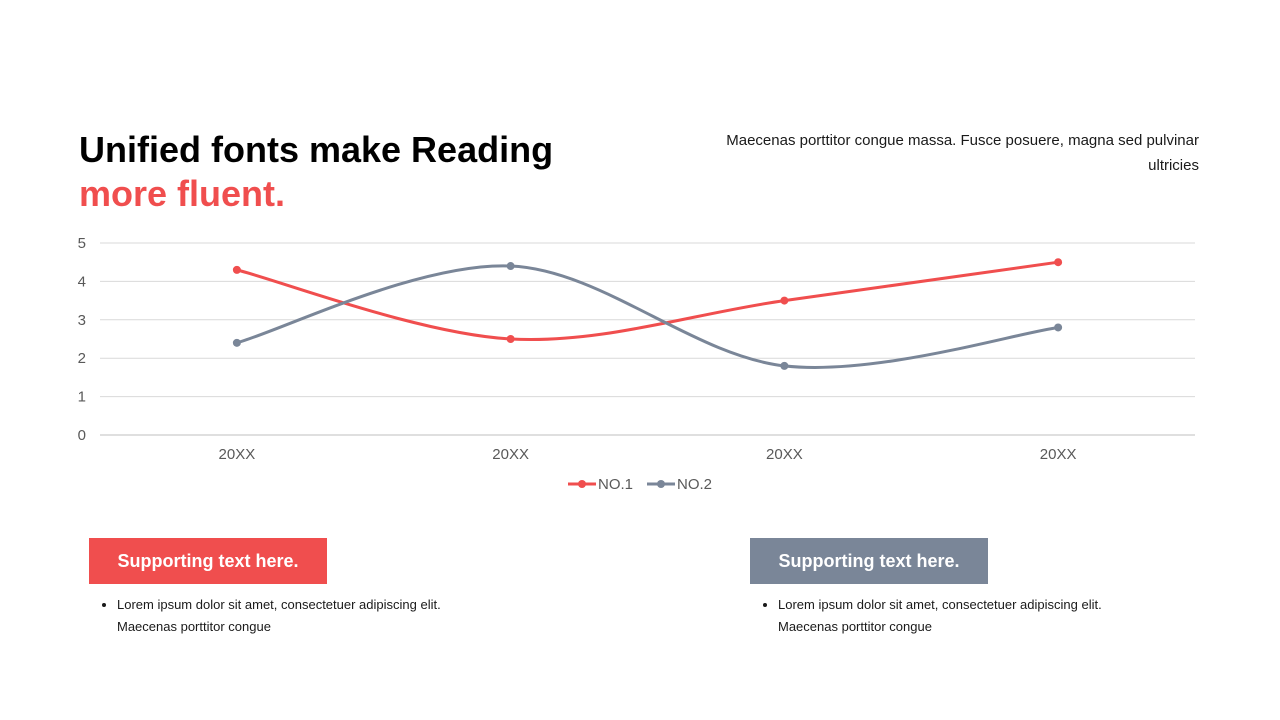 This screenshot has height=720, width=1280. What do you see at coordinates (869, 561) in the screenshot?
I see `support-button-2: Supporting text here.` at bounding box center [869, 561].